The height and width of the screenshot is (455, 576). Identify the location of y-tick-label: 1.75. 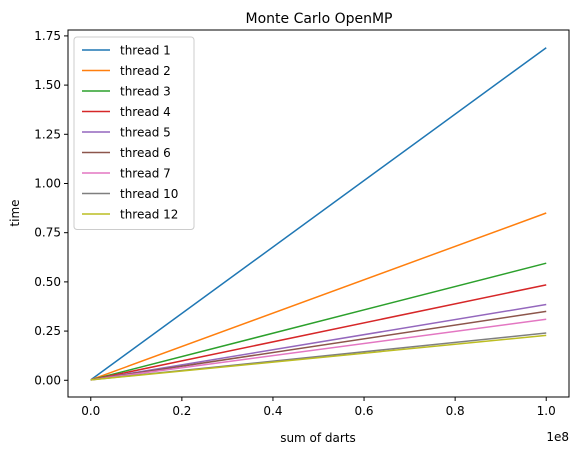
(47, 36).